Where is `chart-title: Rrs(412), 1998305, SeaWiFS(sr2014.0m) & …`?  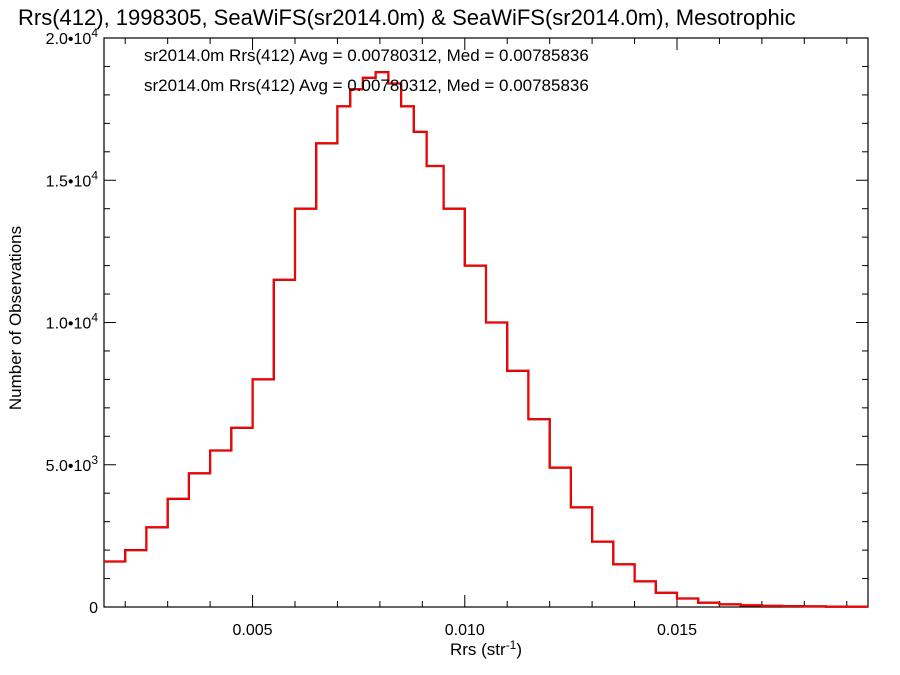
chart-title: Rrs(412), 1998305, SeaWiFS(sr2014.0m) & … is located at coordinates (407, 17).